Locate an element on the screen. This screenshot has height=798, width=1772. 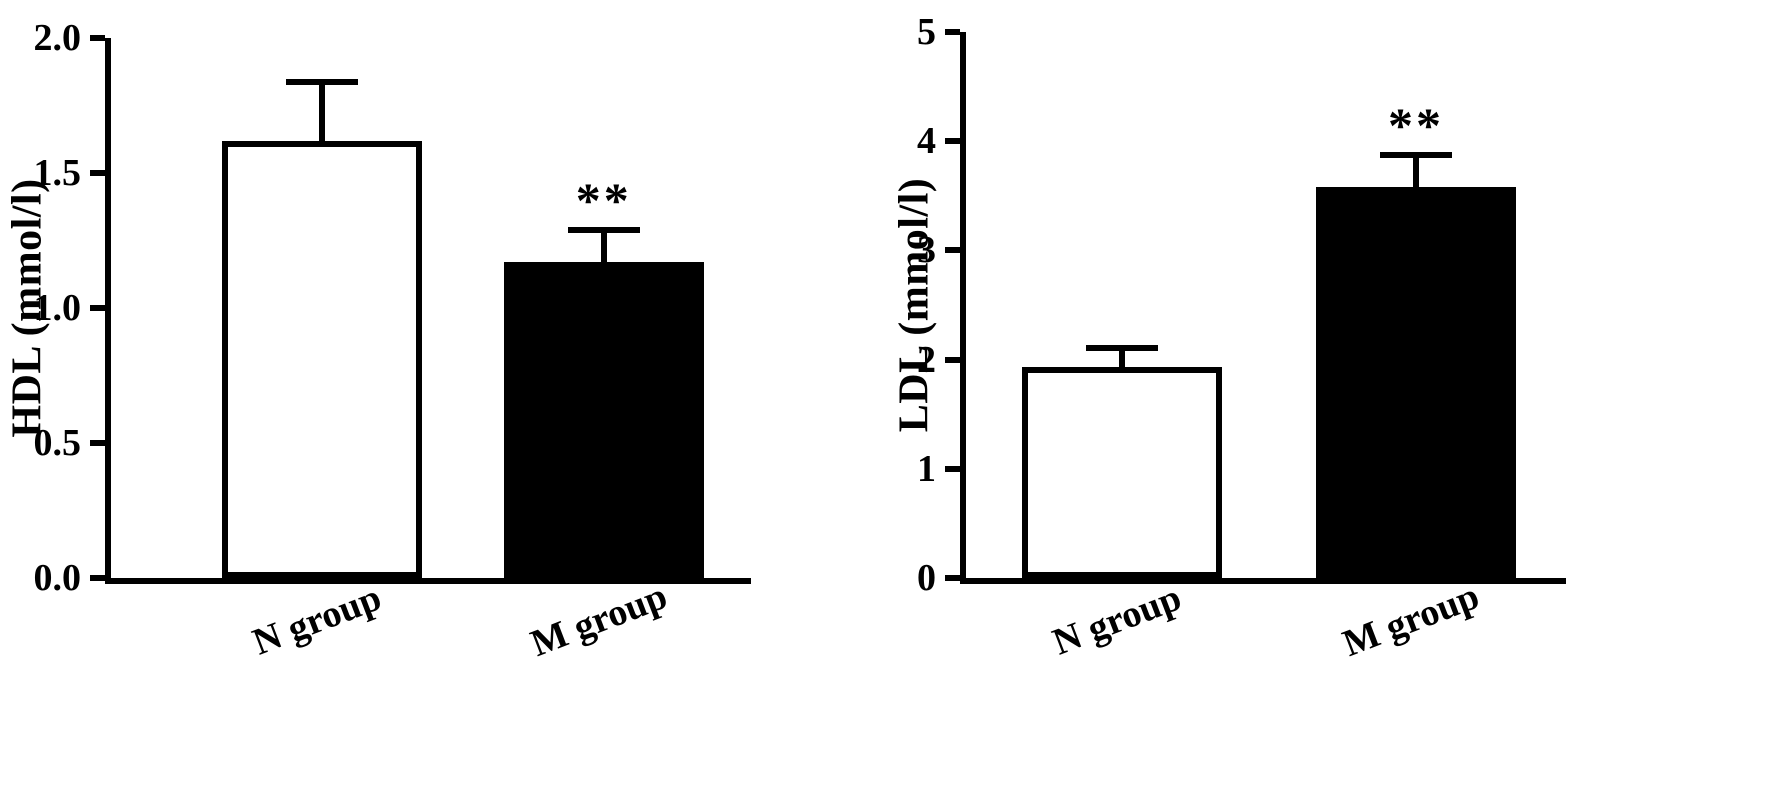
y-tick-label: 2 is located at coordinates (926, 359).